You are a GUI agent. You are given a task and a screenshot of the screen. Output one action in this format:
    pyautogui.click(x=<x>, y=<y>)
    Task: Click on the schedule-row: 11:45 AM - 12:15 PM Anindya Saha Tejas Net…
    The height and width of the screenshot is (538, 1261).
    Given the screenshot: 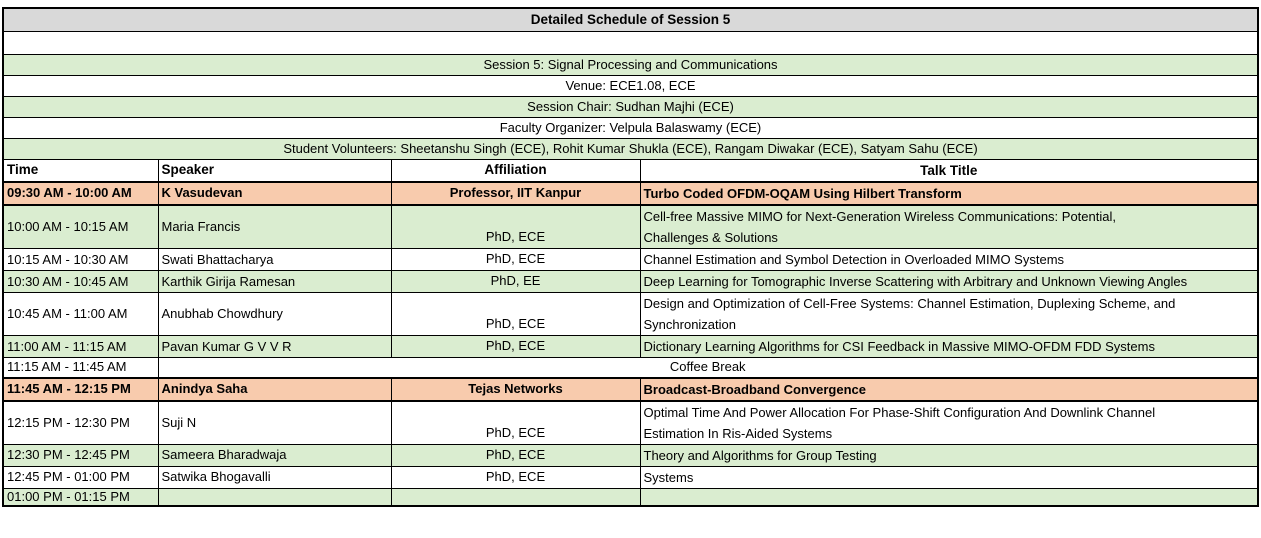 What is the action you would take?
    pyautogui.click(x=630, y=389)
    